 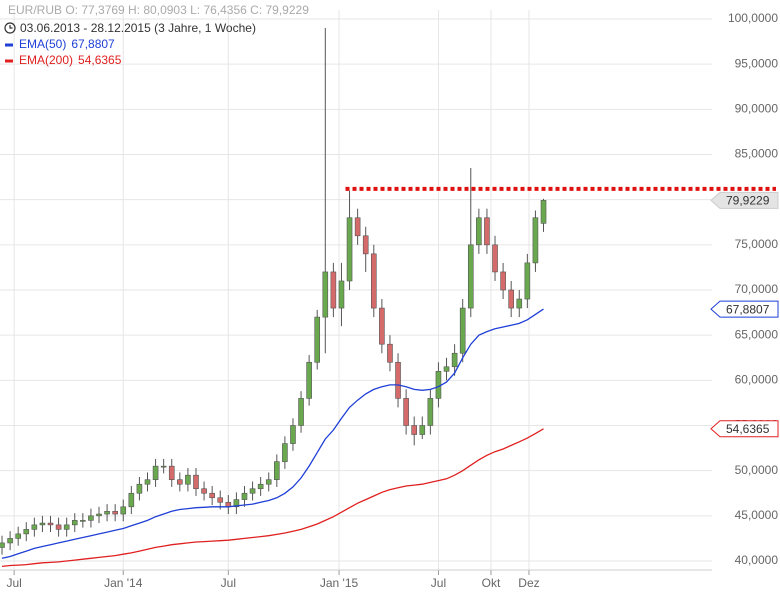 I want to click on legend-value: 54,6365, so click(x=100, y=60).